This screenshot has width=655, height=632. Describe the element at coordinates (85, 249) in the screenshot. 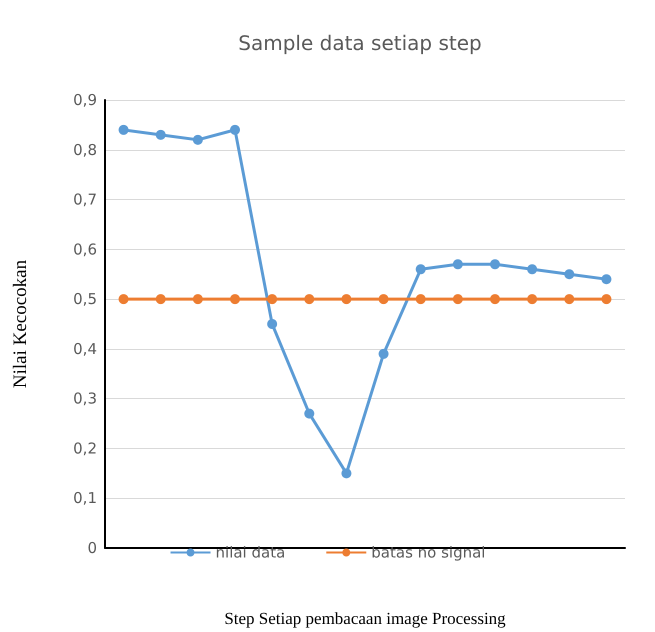

I see `y-tick-label: 0,6` at that location.